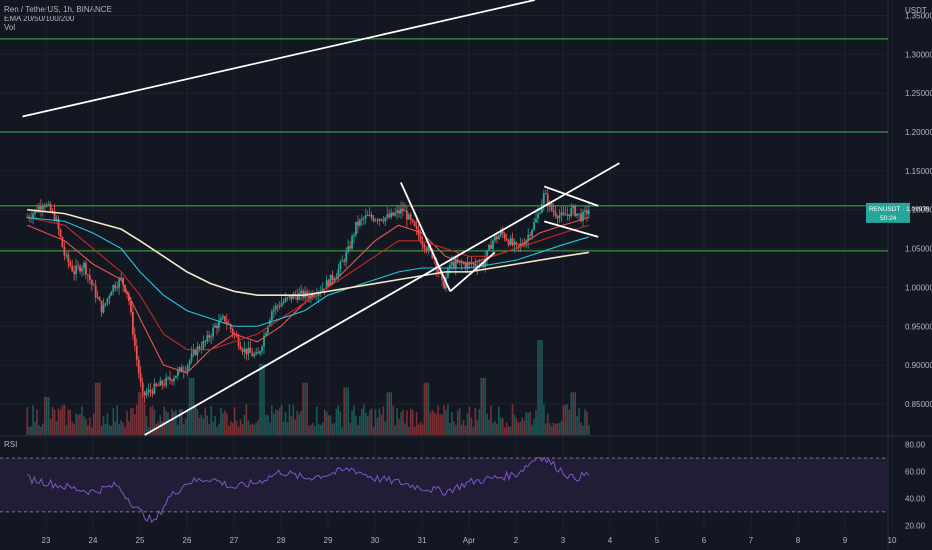  What do you see at coordinates (918, 404) in the screenshot?
I see `y-tick-label: 0.85000` at bounding box center [918, 404].